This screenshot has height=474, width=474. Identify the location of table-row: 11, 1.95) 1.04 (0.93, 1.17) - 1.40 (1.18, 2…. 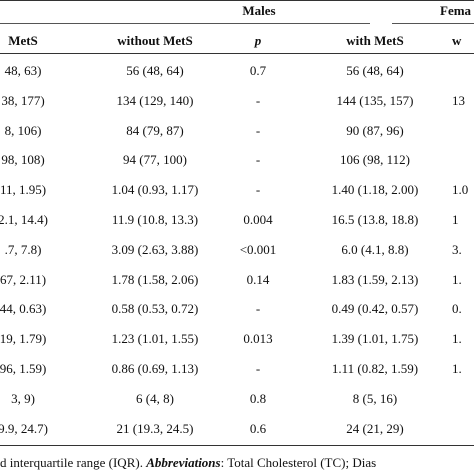
(237, 190).